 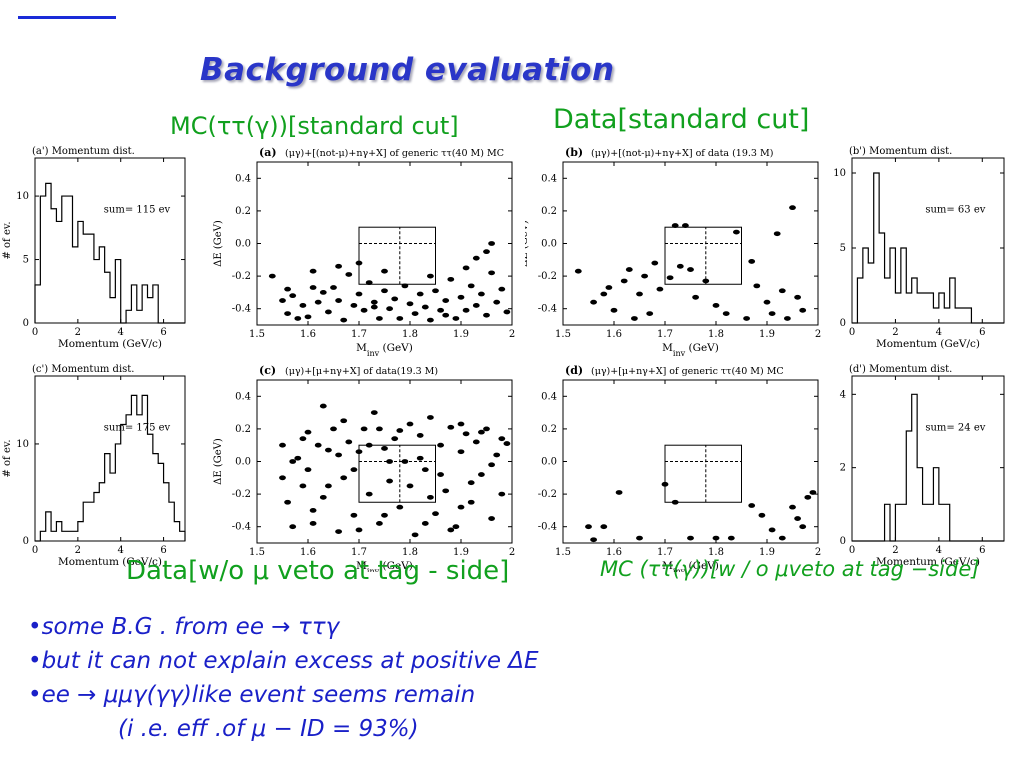 I want to click on x-axis-label: Minv (GeV), so click(x=384, y=350).